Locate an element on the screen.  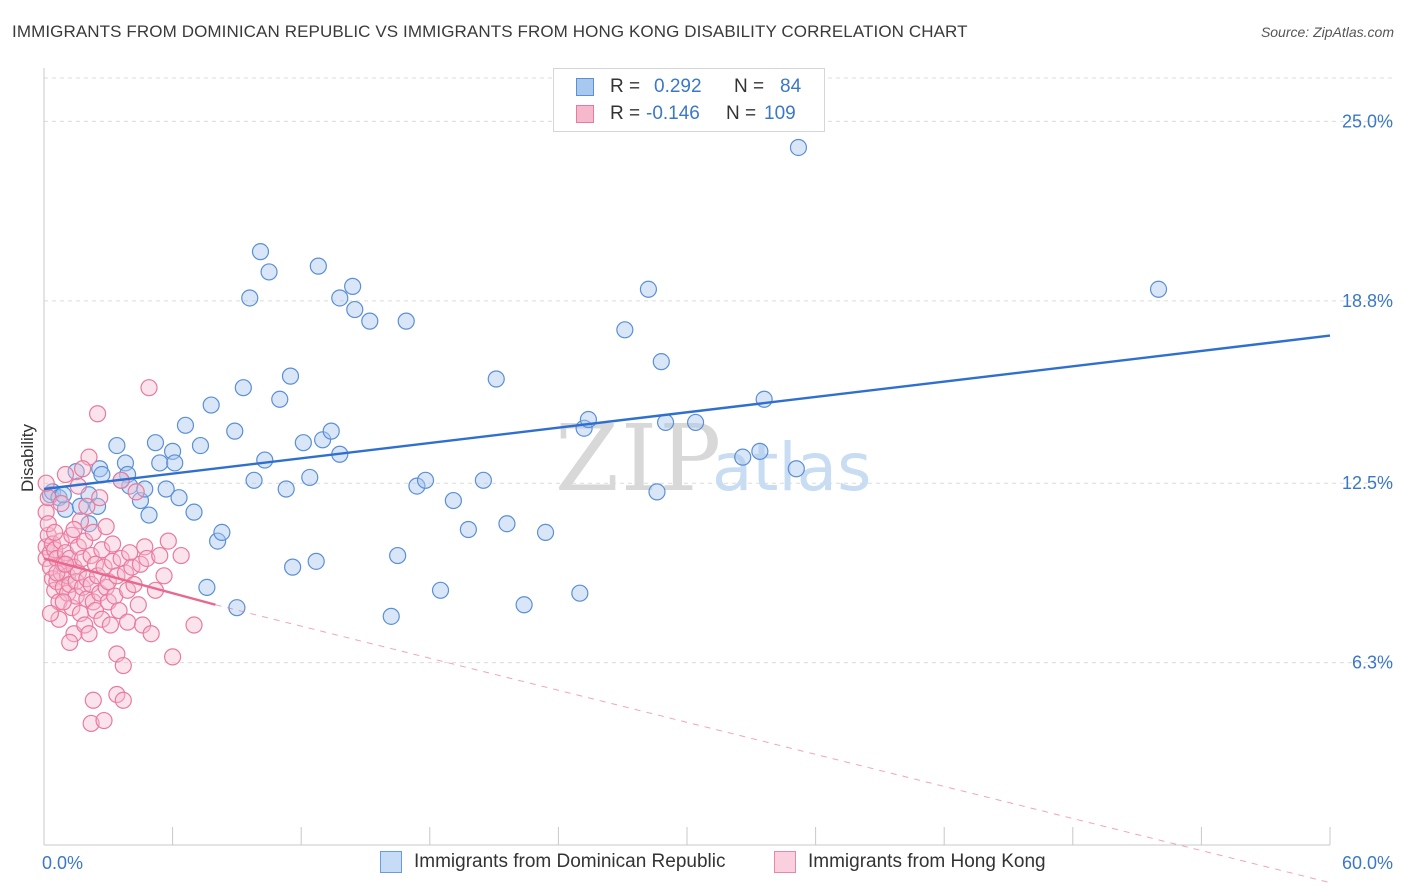
legend-n-value: 84 is located at coordinates (791, 86).